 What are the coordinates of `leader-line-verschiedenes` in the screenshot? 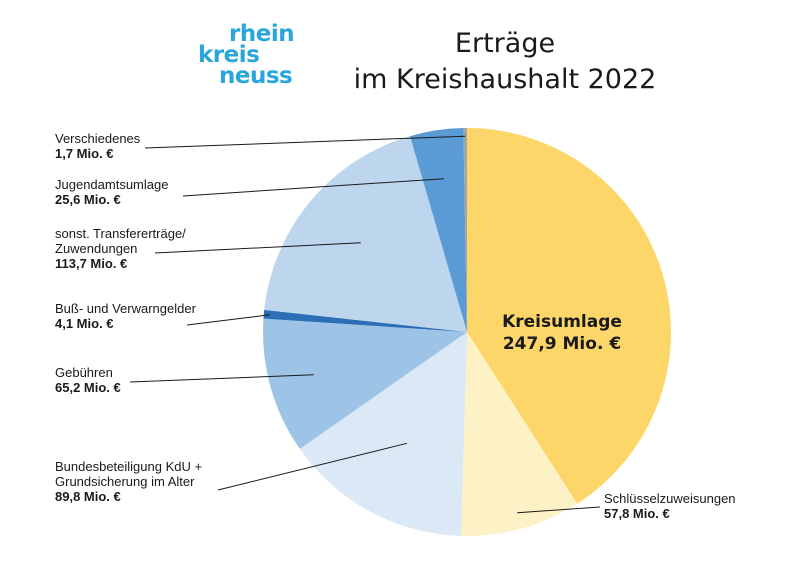 It's located at (305, 142).